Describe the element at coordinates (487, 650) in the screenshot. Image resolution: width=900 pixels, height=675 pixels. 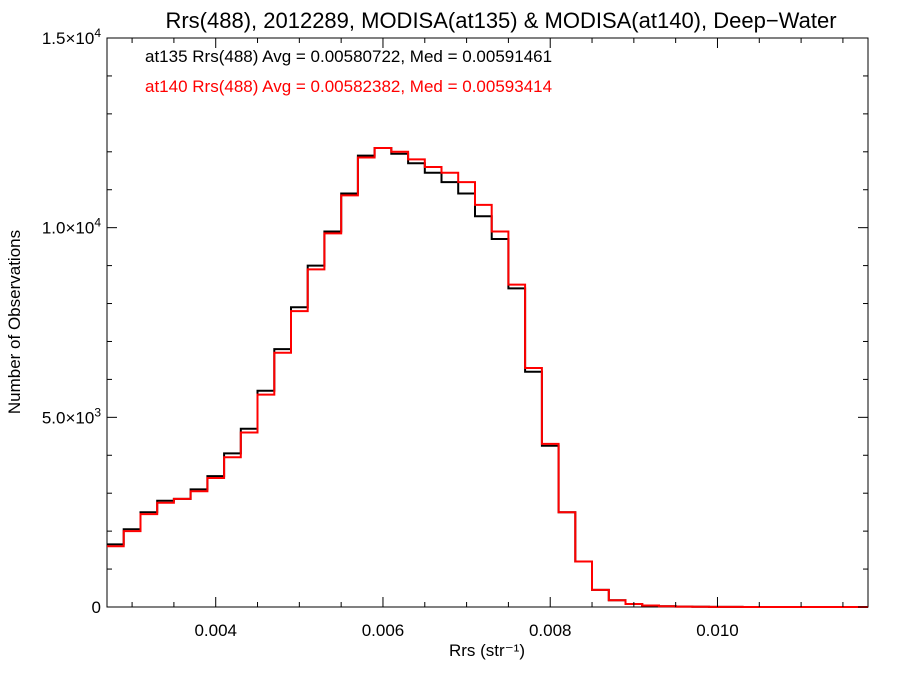
I see `x-axis-label: Rrs (str⁻¹)` at that location.